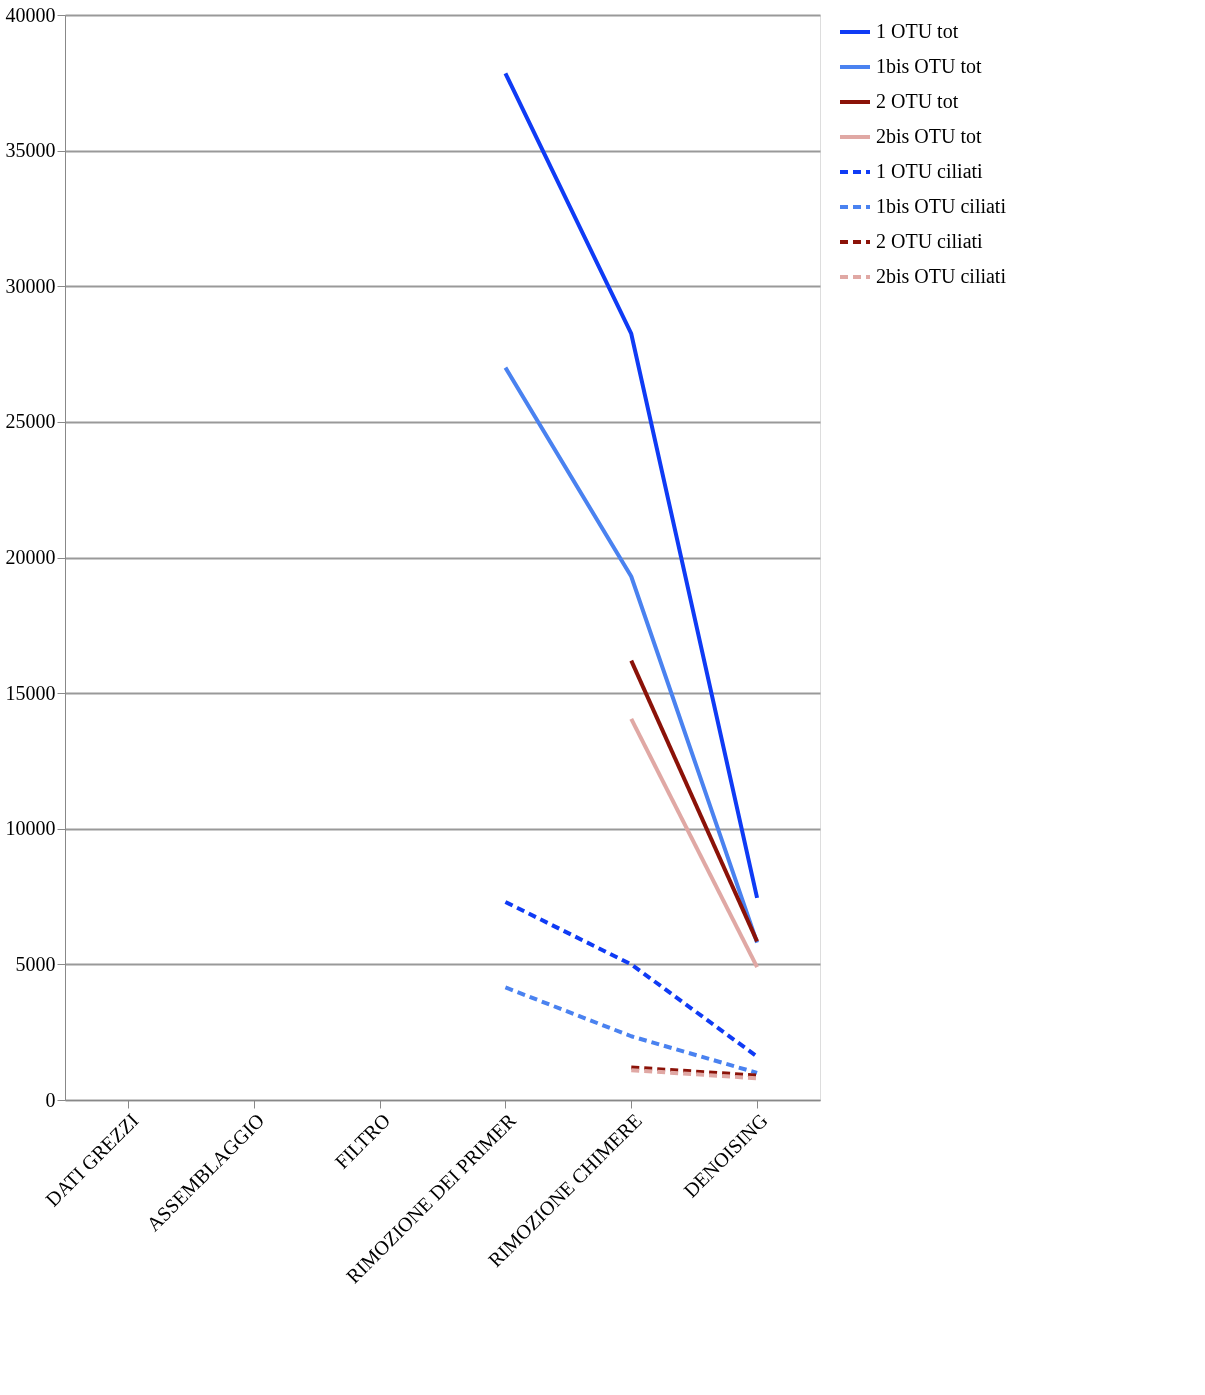 Image resolution: width=1205 pixels, height=1395 pixels. Describe the element at coordinates (941, 276) in the screenshot. I see `legend-label: 2bis OTU ciliati` at that location.